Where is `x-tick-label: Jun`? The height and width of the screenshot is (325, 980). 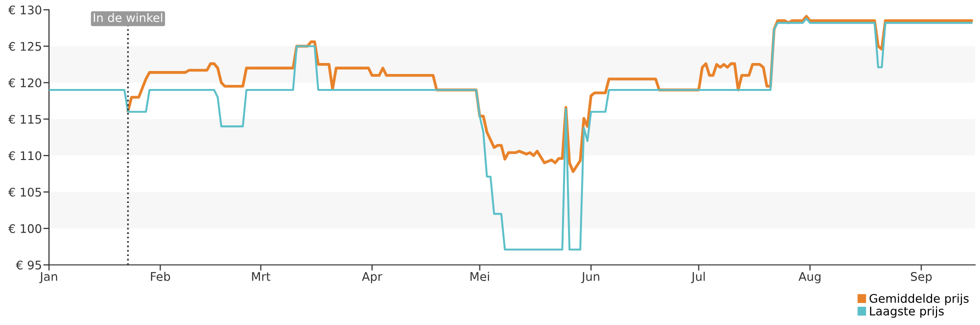 x-tick-label: Jun is located at coordinates (590, 278).